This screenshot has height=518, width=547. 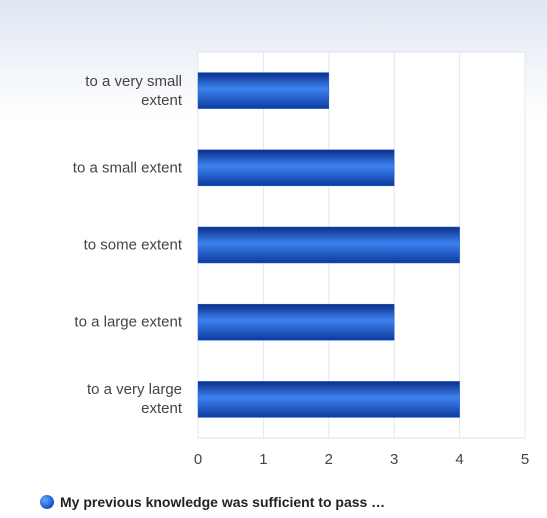 I want to click on y-tick-label: to a large extent, so click(x=128, y=322).